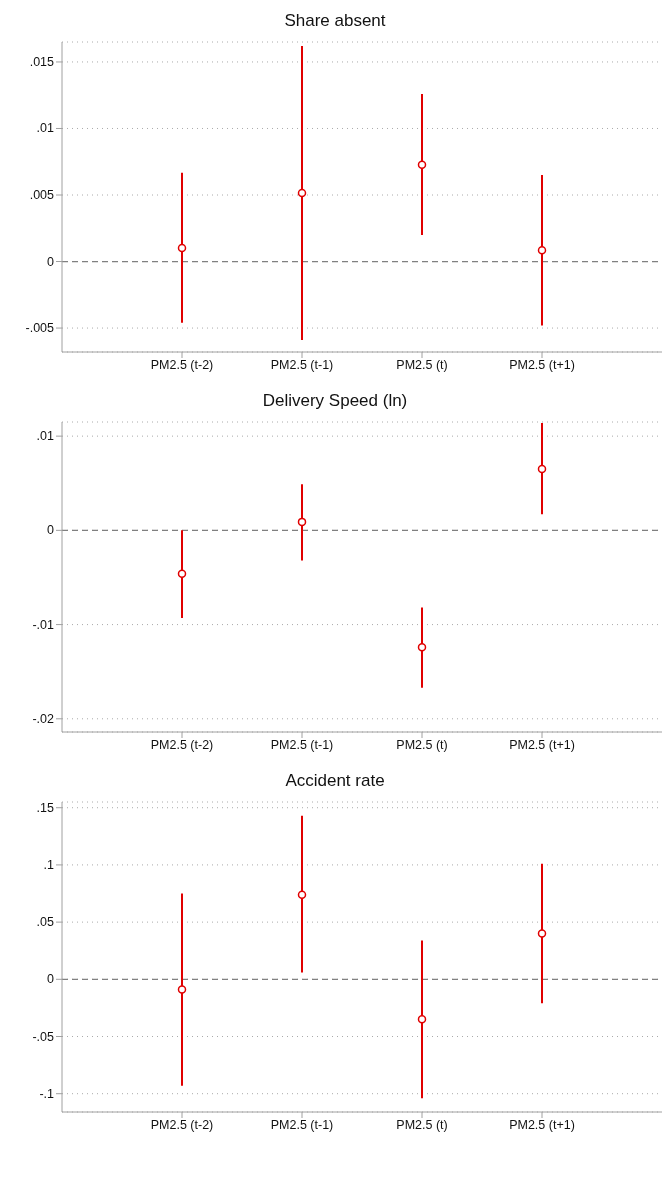 The width and height of the screenshot is (670, 1180). Describe the element at coordinates (45, 807) in the screenshot. I see `y-tick-label: .15` at that location.